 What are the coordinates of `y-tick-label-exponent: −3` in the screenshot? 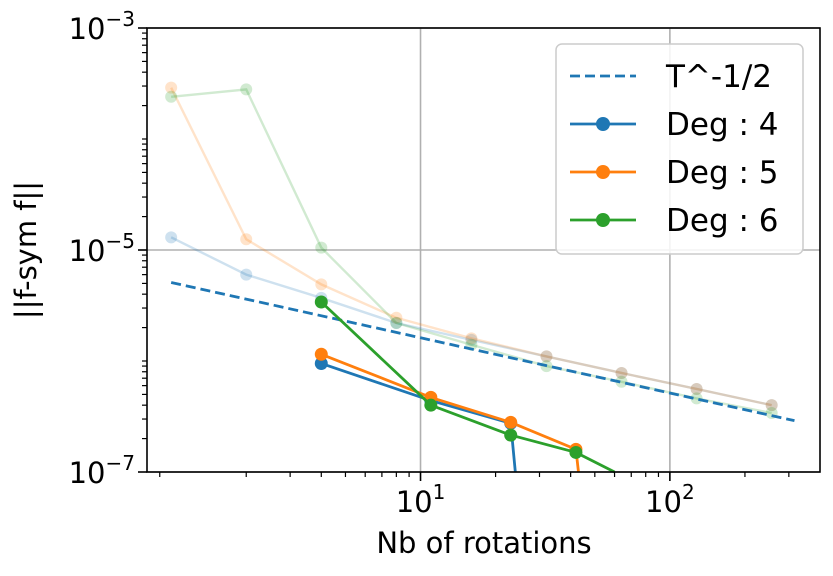 It's located at (120, 19).